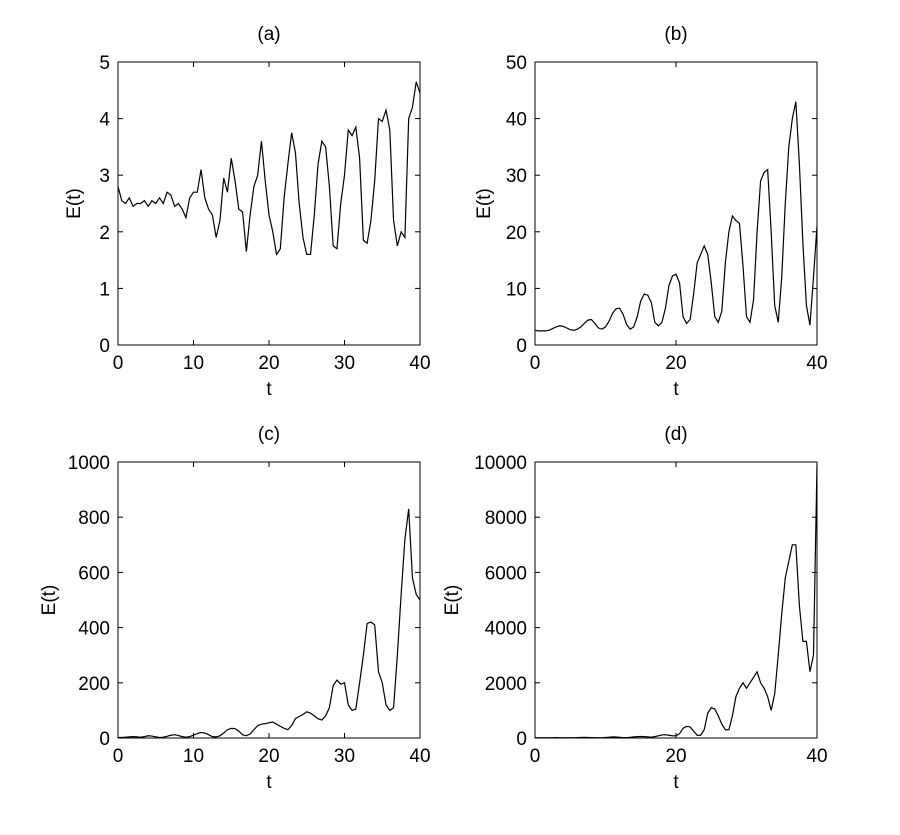 The width and height of the screenshot is (900, 835). Describe the element at coordinates (94, 684) in the screenshot. I see `y-tick-label: 200` at that location.